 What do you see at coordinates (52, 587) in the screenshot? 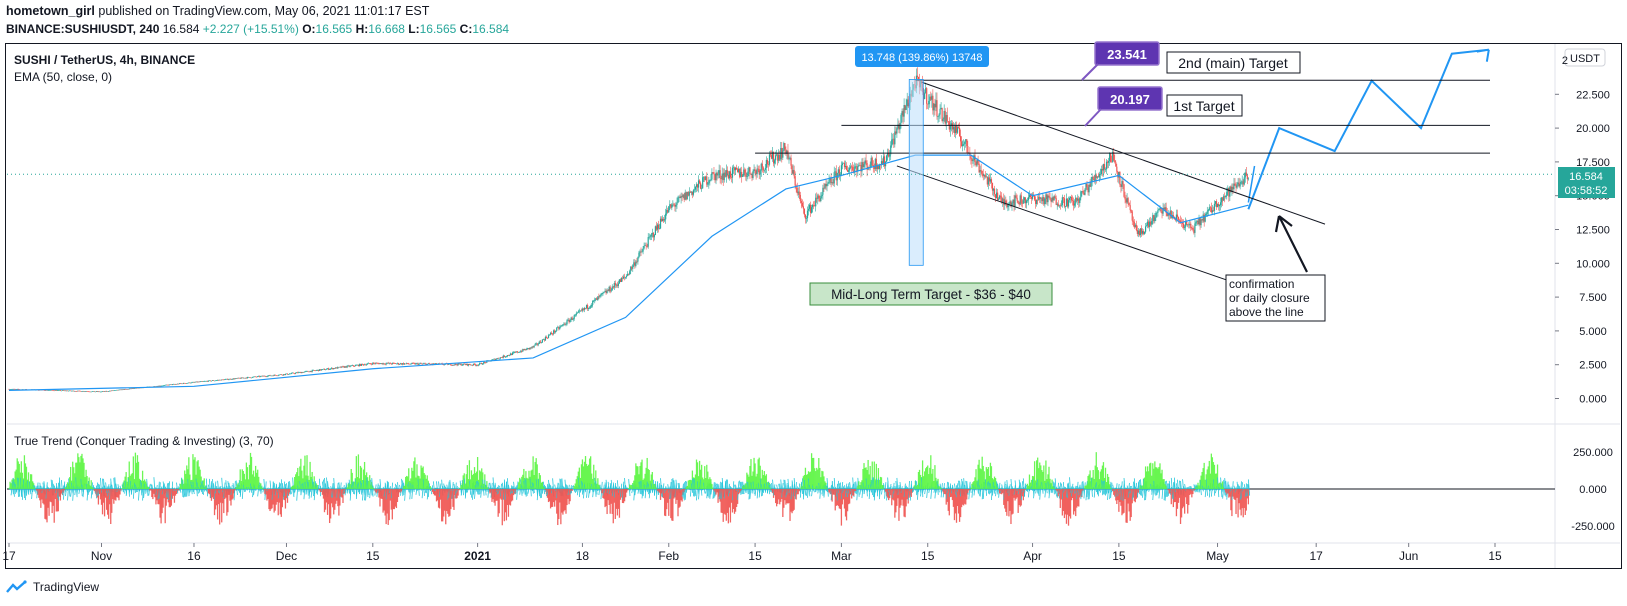
I see `tradingview-footer: TradingView` at bounding box center [52, 587].